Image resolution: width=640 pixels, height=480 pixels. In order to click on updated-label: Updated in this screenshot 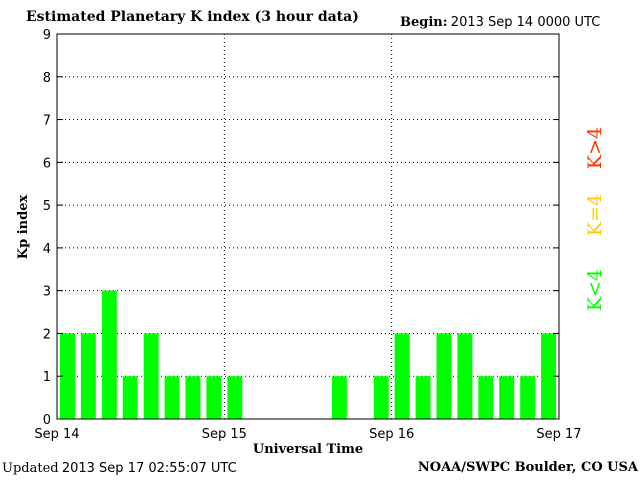, I will do `click(30, 468)`.